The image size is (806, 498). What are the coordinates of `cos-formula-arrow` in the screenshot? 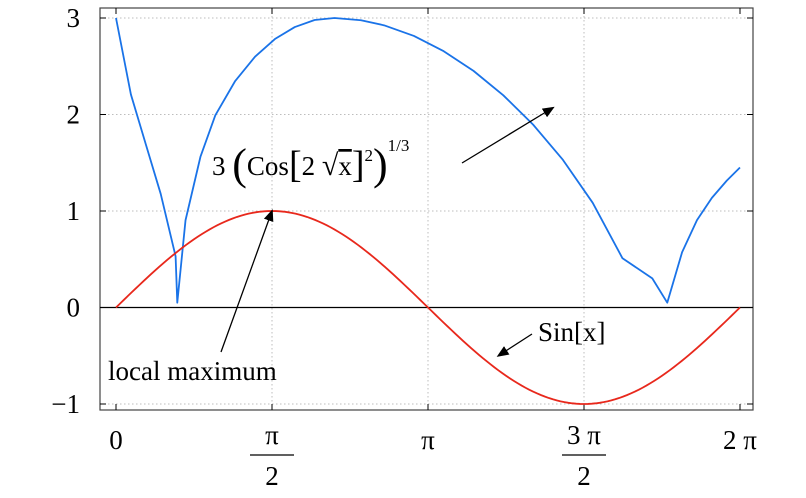 It's located at (508, 135).